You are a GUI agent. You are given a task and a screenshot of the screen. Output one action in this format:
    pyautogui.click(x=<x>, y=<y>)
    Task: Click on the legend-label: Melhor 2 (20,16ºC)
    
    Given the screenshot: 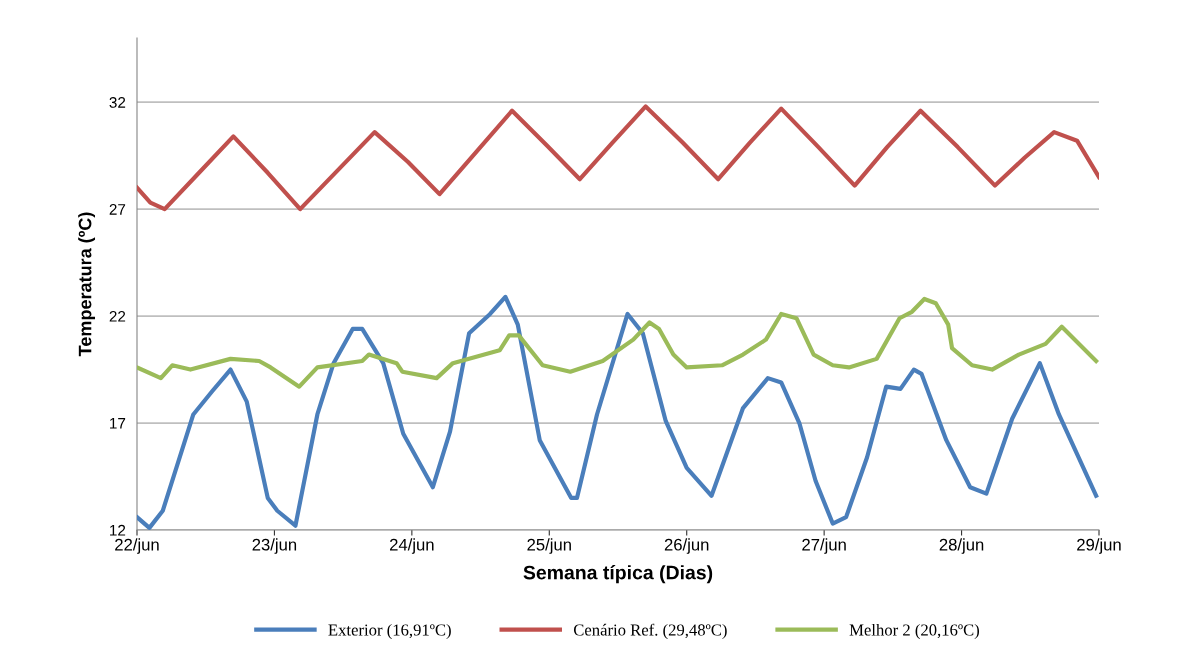 What is the action you would take?
    pyautogui.click(x=914, y=631)
    